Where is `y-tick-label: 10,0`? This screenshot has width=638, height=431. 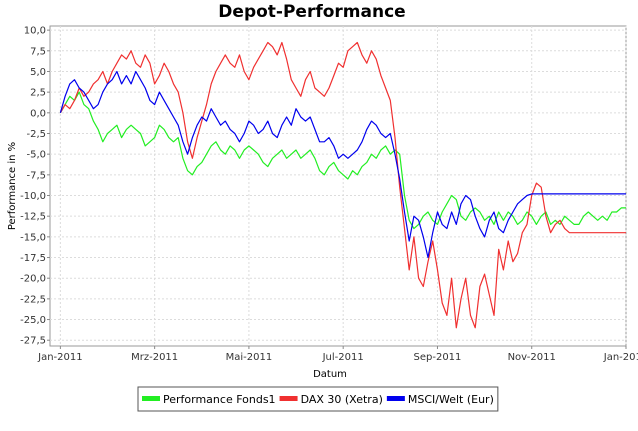
y-tick-label: 10,0 is located at coordinates (35, 31).